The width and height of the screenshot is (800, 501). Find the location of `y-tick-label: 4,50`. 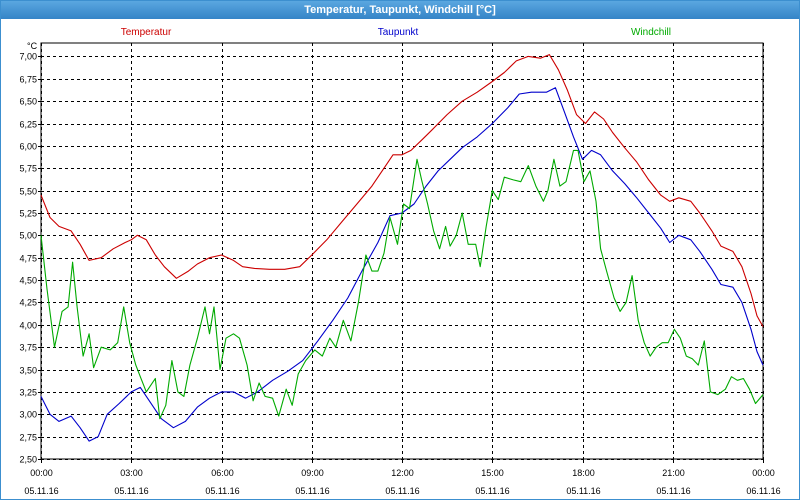

y-tick-label: 4,50 is located at coordinates (28, 281).